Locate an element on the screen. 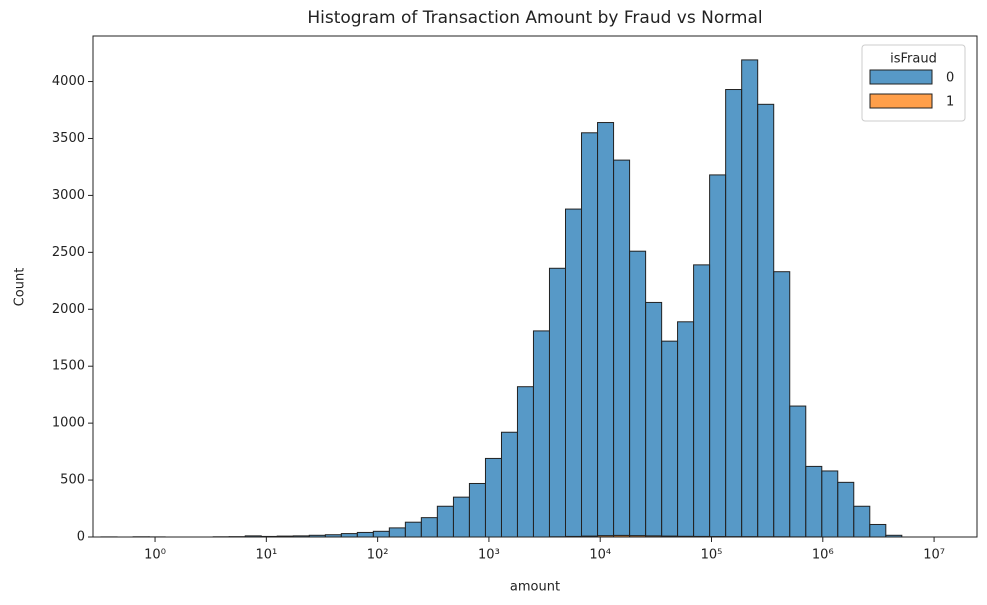 The image size is (987, 605). x-tick-label: 10⁶ is located at coordinates (823, 555).